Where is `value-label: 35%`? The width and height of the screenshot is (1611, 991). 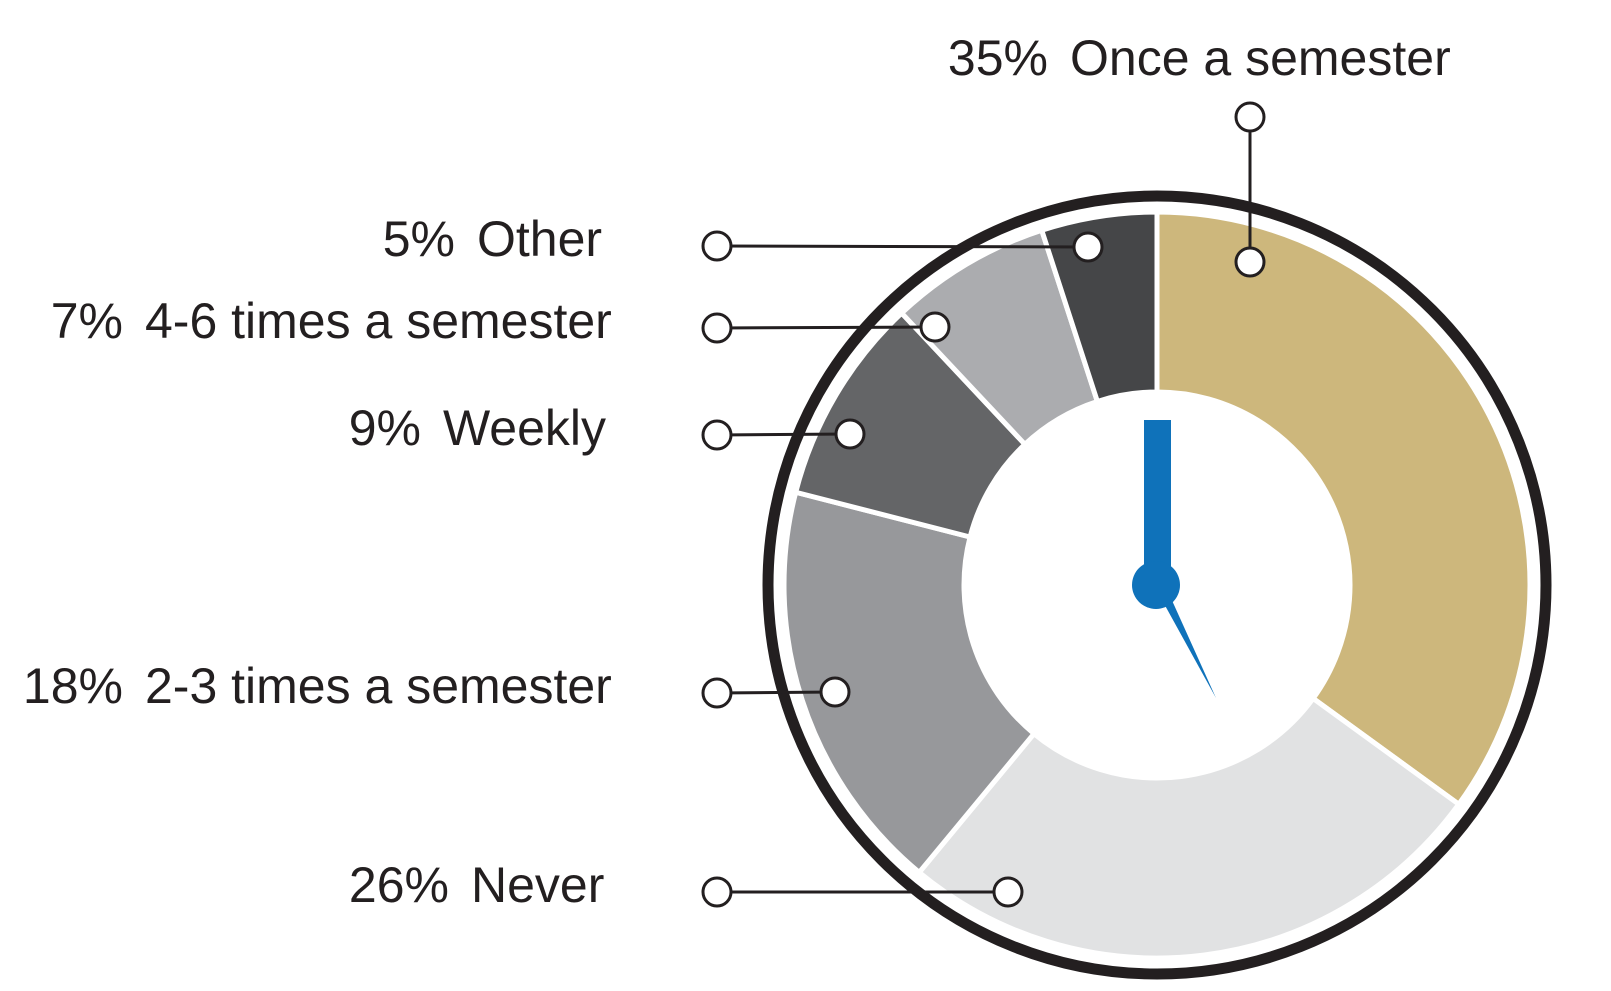
value-label: 35% is located at coordinates (998, 58).